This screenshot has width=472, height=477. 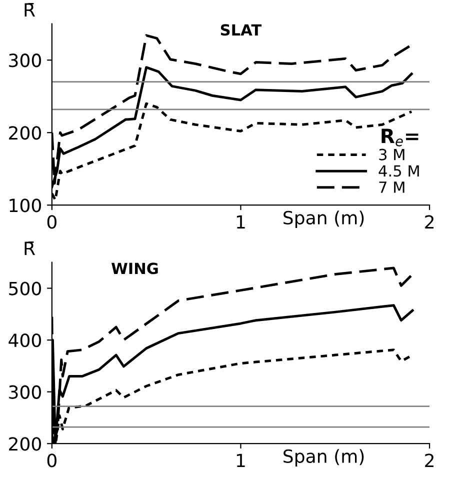 What do you see at coordinates (391, 187) in the screenshot?
I see `legend-label: 7 M` at bounding box center [391, 187].